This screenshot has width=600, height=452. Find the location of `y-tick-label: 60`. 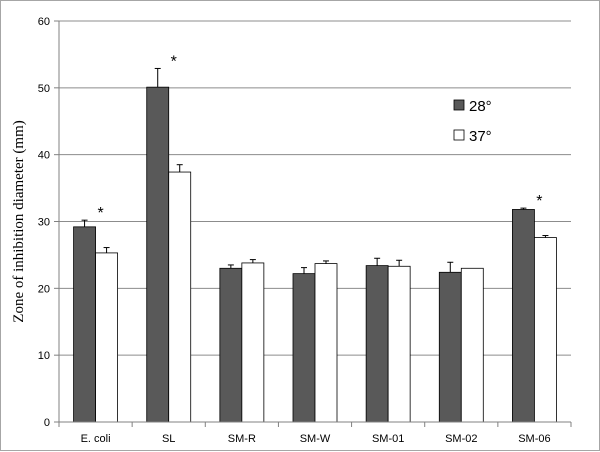

y-tick-label: 60 is located at coordinates (44, 22).